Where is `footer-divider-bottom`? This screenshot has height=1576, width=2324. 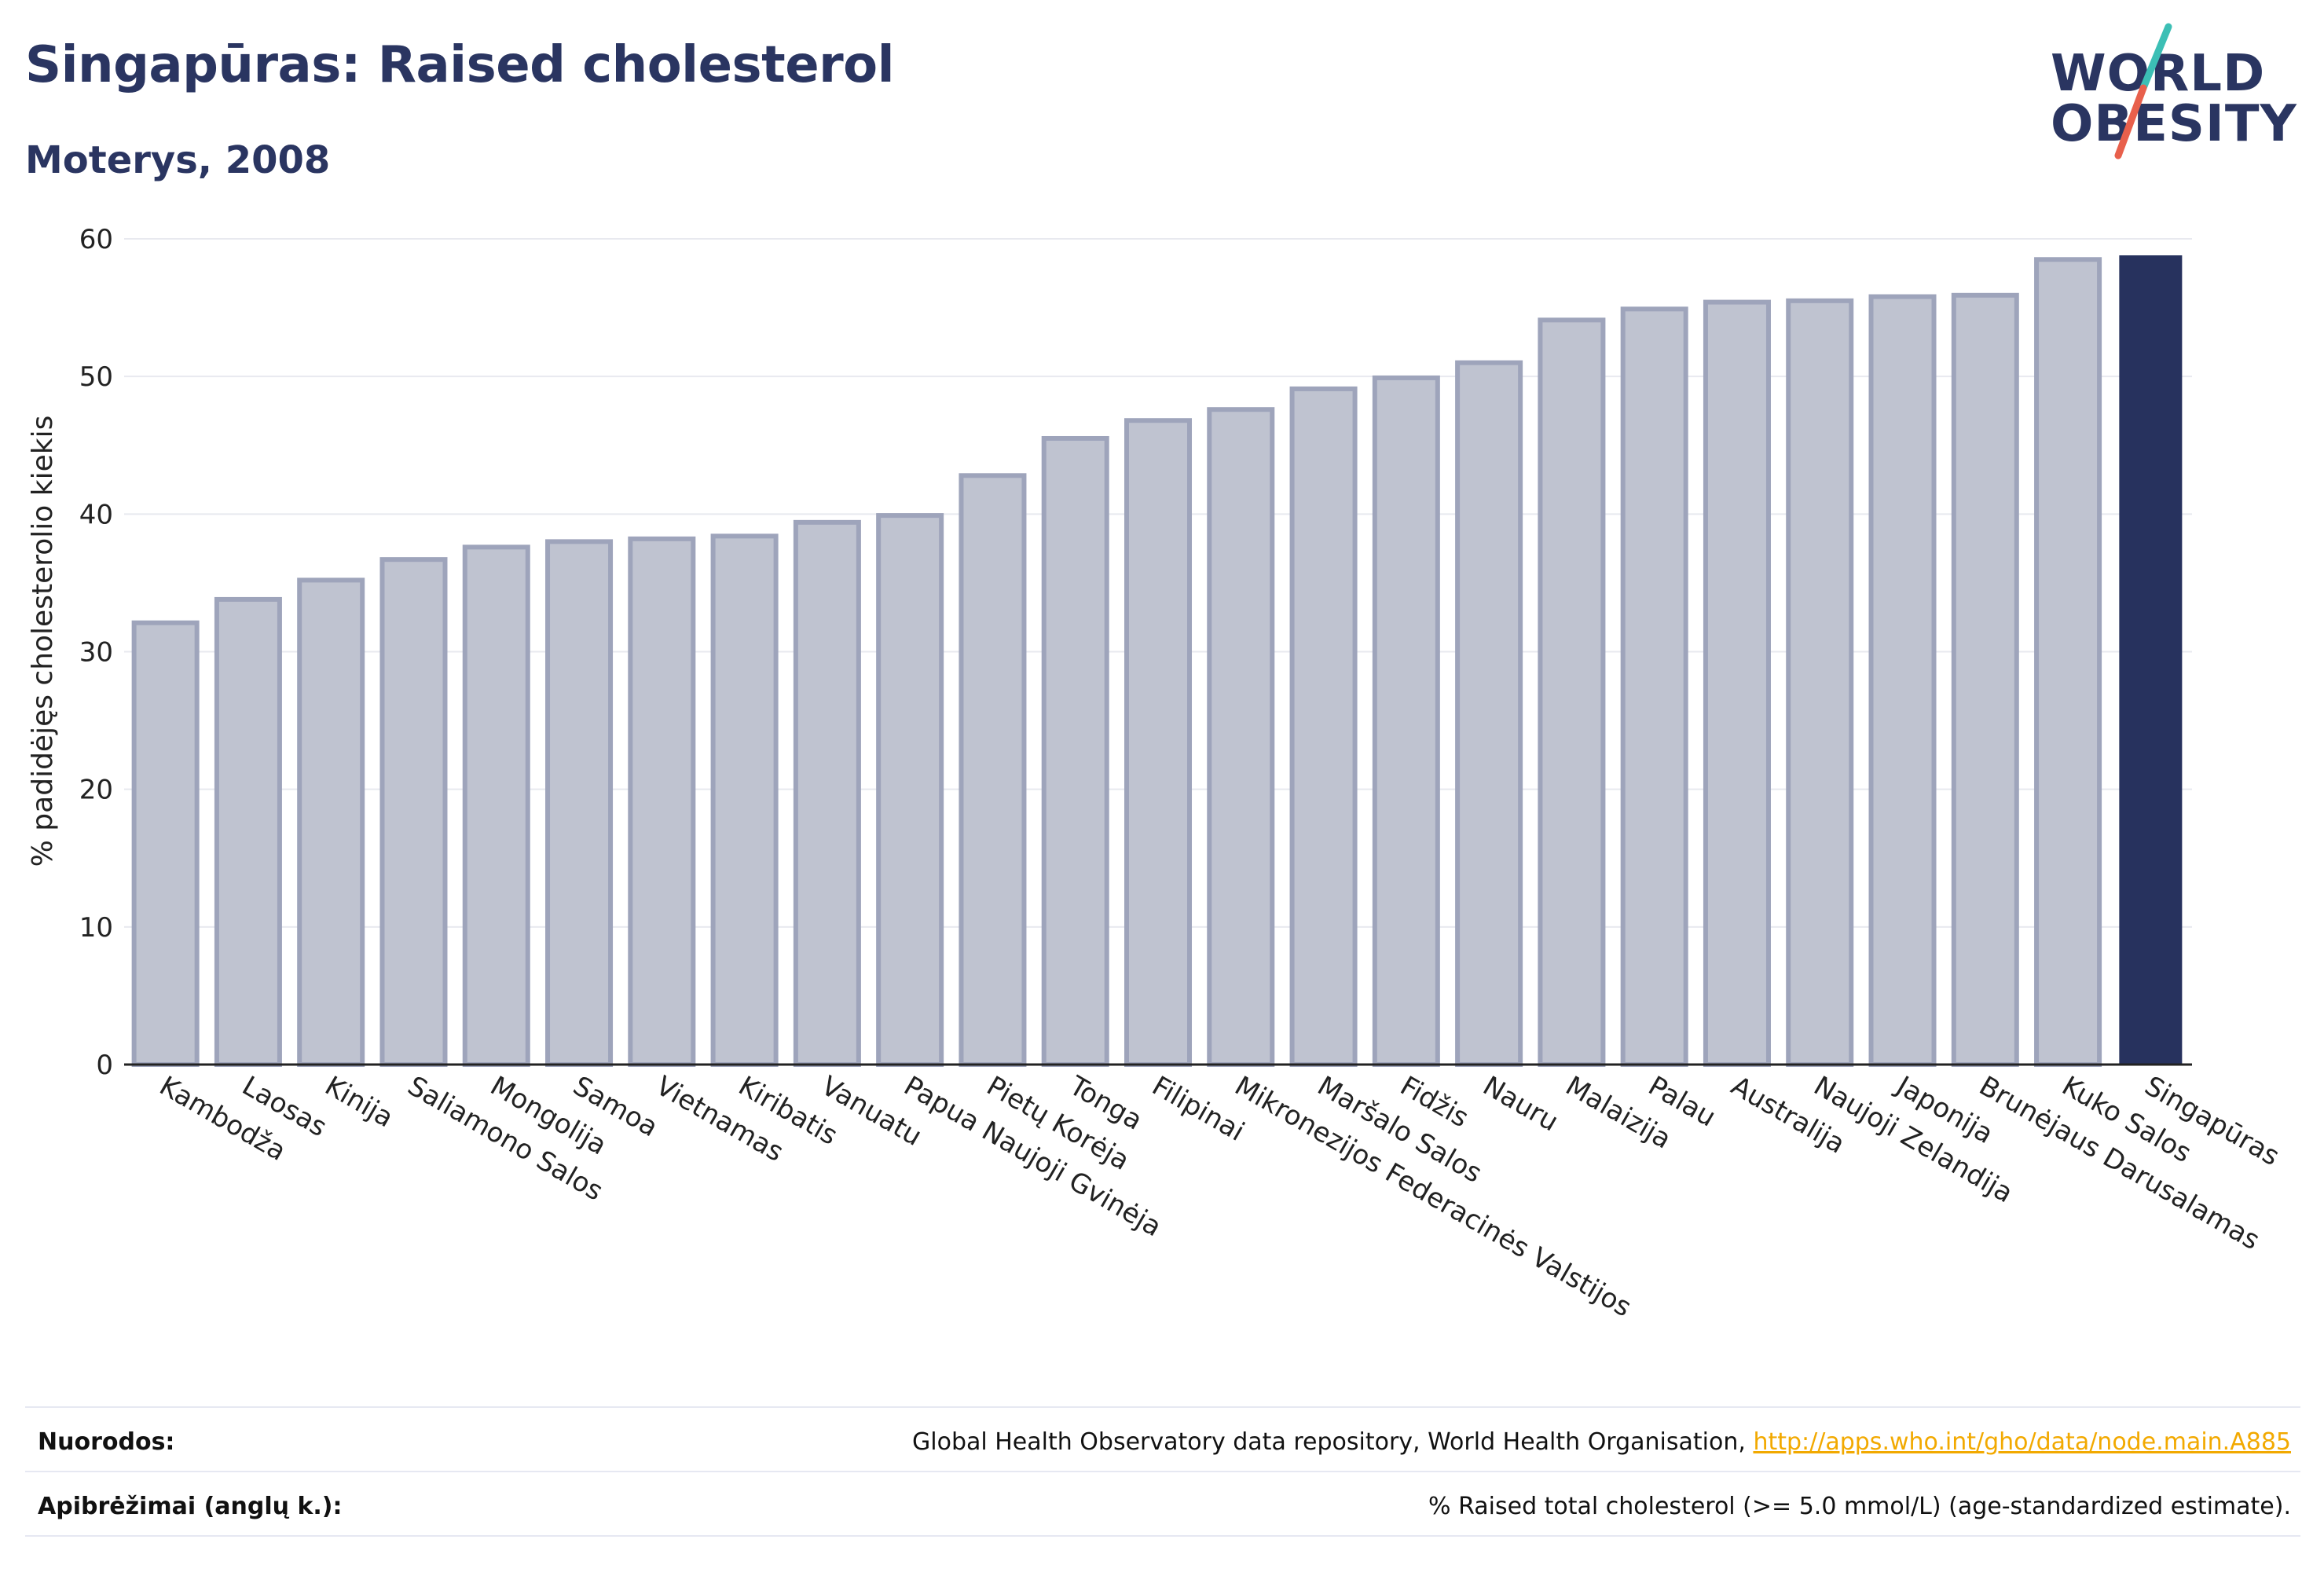
footer-divider-bottom is located at coordinates (1162, 1536).